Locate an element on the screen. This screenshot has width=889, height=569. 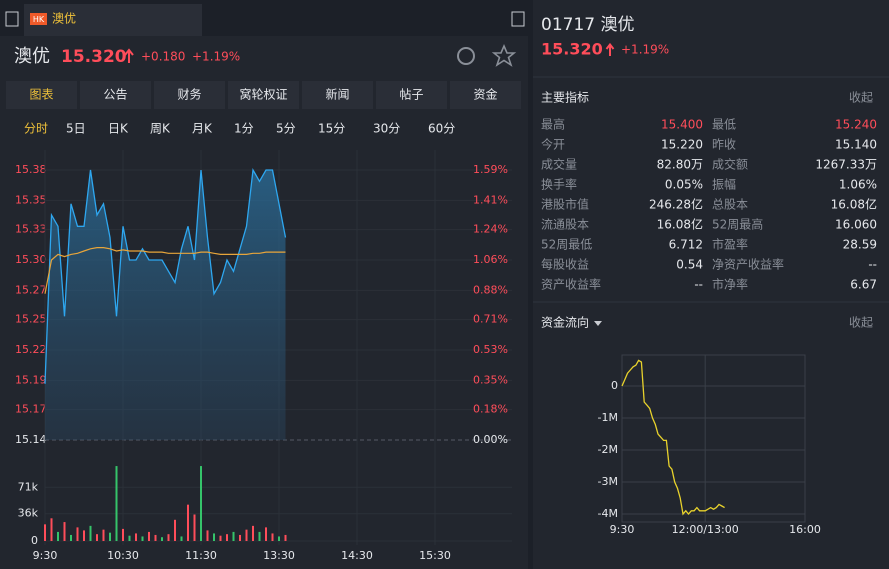
flow-line is located at coordinates (673, 437).